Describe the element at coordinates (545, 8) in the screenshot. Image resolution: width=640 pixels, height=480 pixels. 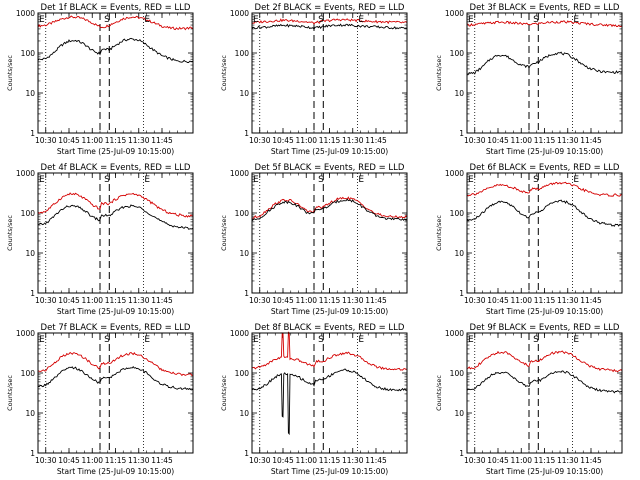
I see `chart-title: Det 3f BLACK = Events, RED = LLD` at that location.